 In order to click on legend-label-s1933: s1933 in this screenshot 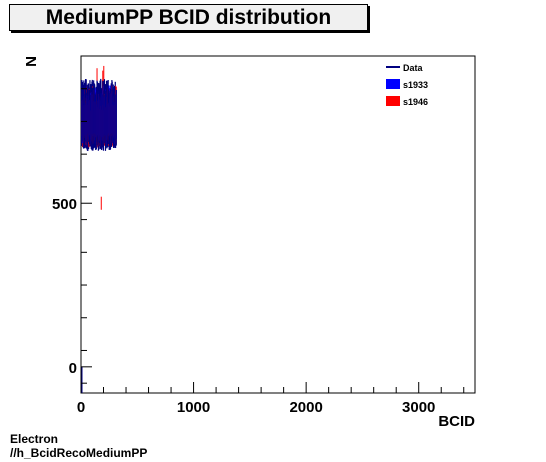, I will do `click(415, 85)`.